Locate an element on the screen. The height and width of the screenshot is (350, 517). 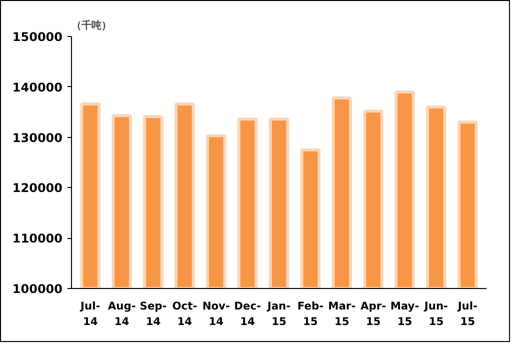
x-tick-label: Dec-14 is located at coordinates (247, 314).